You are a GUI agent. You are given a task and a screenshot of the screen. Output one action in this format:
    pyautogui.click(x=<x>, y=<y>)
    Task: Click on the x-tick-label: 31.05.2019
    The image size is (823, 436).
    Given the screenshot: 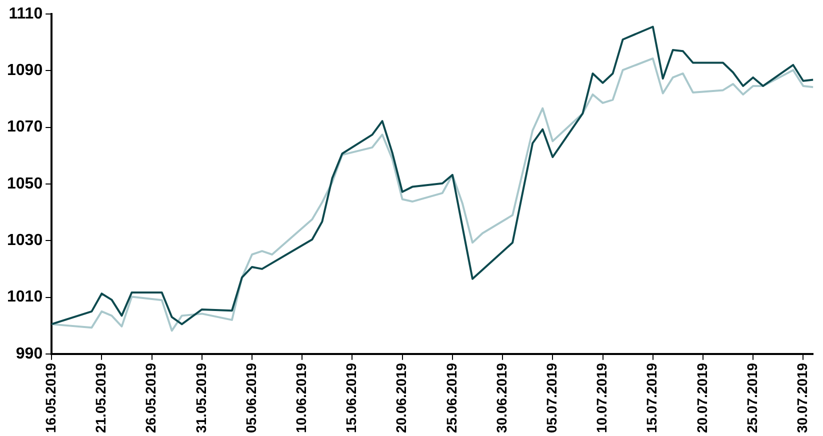 What is the action you would take?
    pyautogui.click(x=200, y=398)
    